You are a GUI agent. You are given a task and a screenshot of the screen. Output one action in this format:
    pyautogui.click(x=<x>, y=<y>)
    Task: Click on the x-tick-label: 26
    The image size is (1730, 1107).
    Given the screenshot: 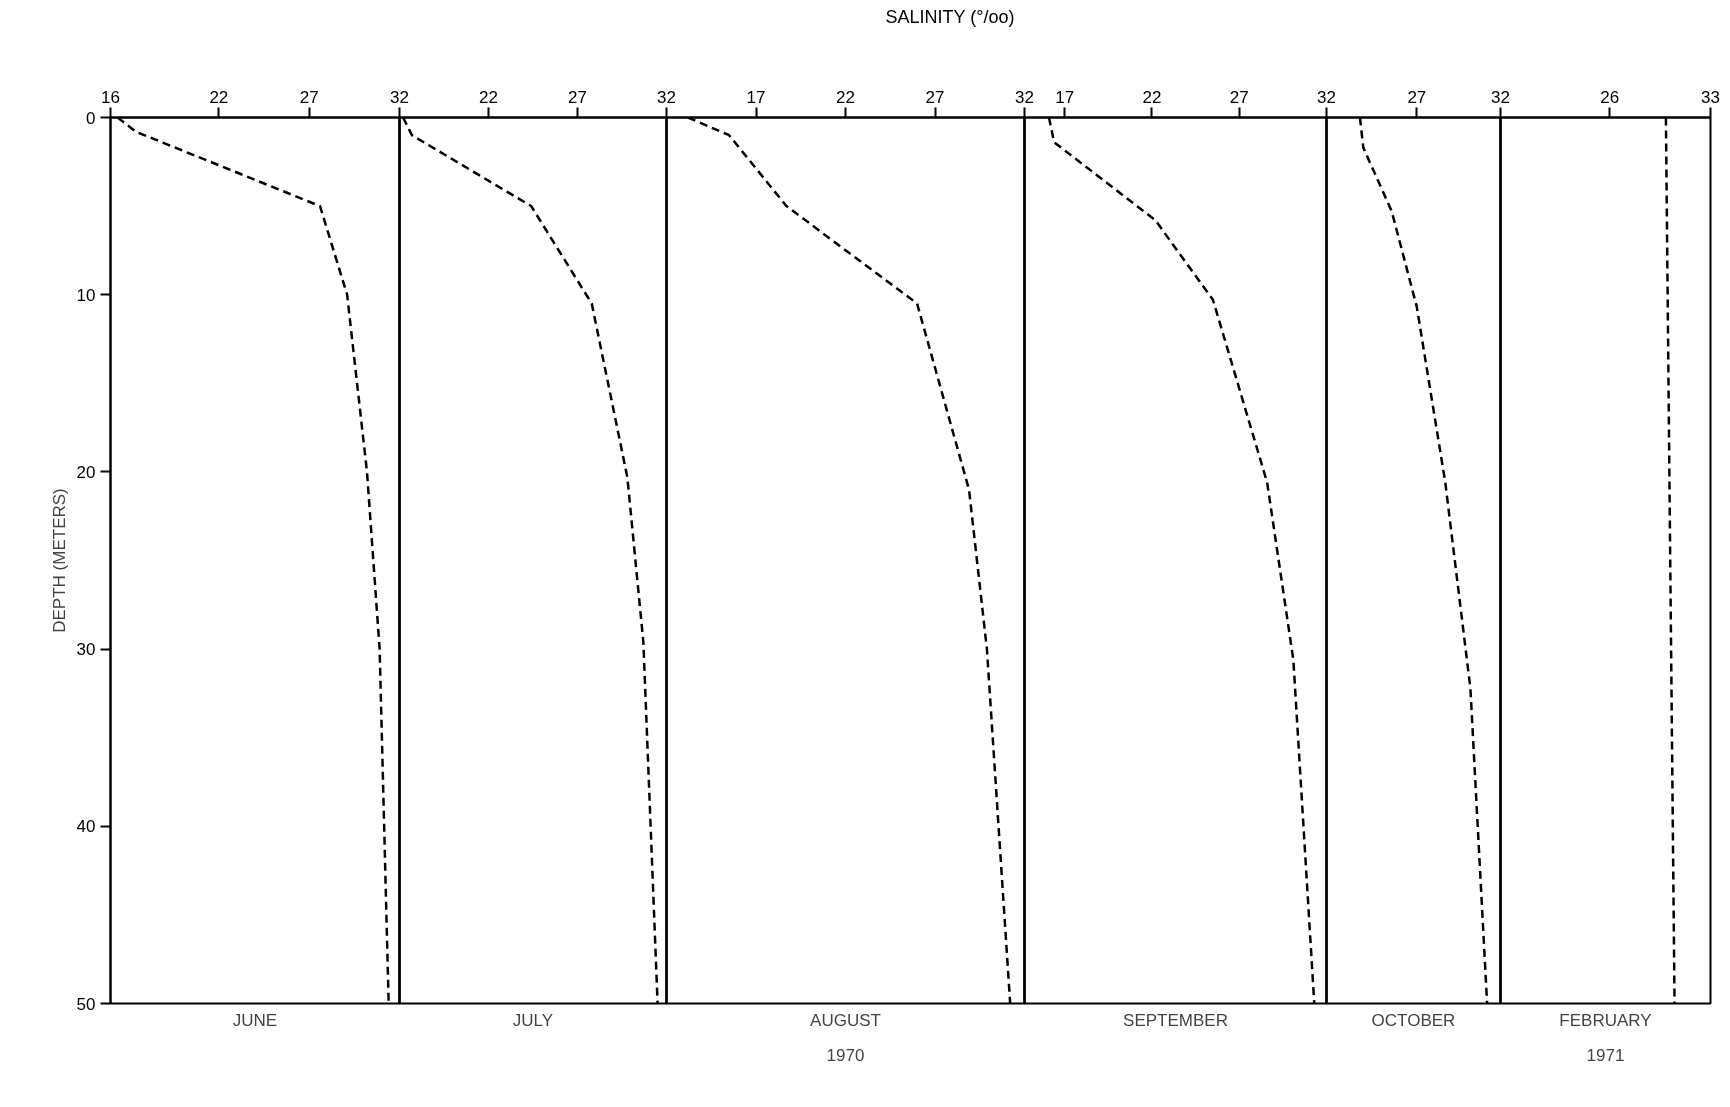 What is the action you would take?
    pyautogui.click(x=1610, y=97)
    